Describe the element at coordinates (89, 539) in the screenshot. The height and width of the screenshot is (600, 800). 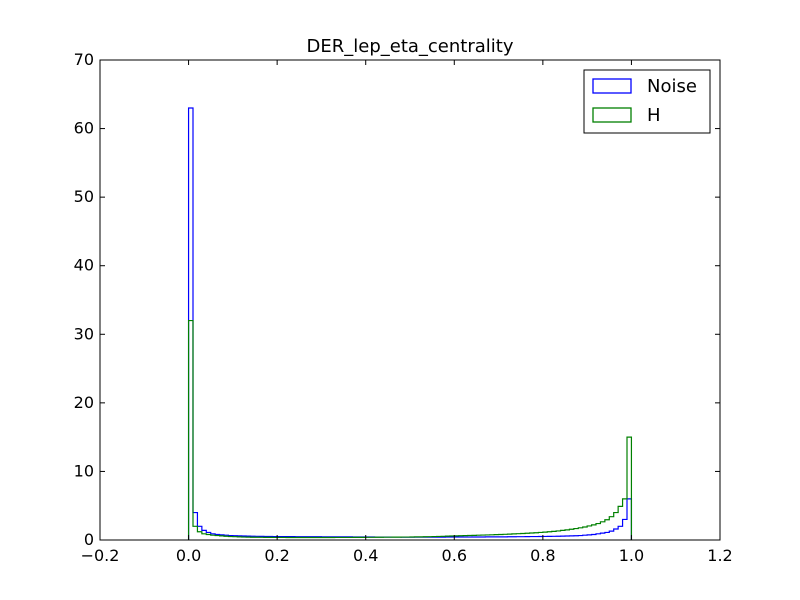
I see `y-tick-label: 0` at that location.